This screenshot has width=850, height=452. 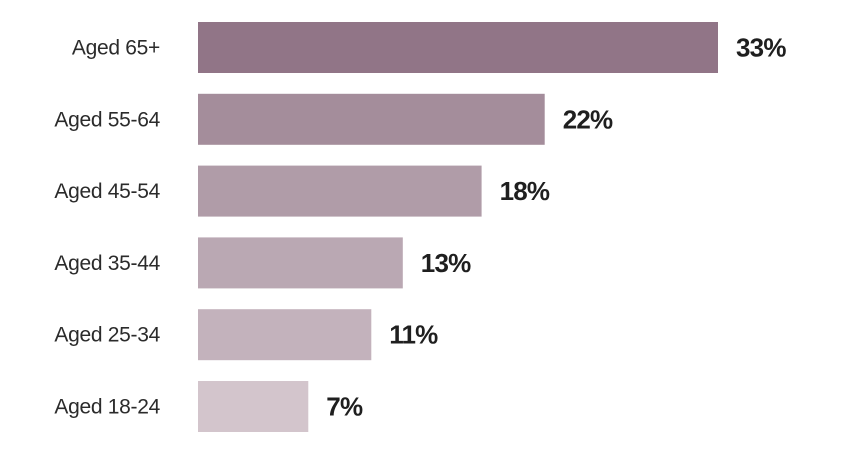 I want to click on value-label: 11%, so click(x=413, y=335).